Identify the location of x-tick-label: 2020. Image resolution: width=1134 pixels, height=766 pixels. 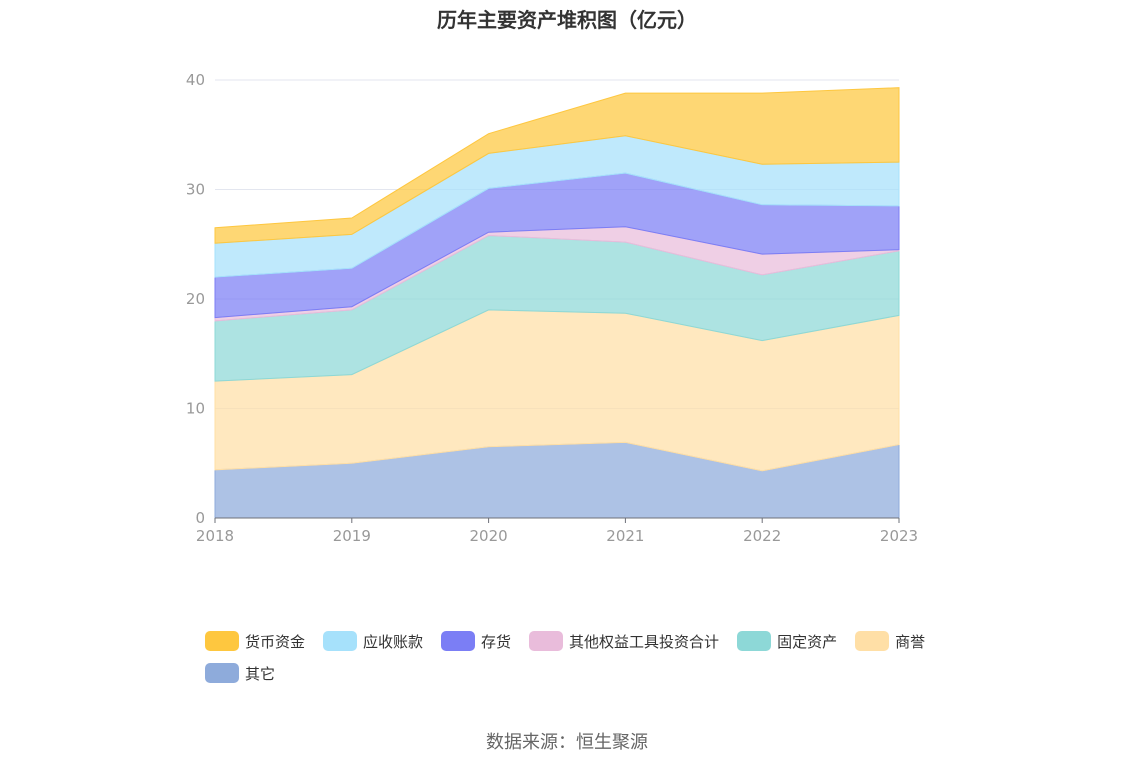
(489, 536).